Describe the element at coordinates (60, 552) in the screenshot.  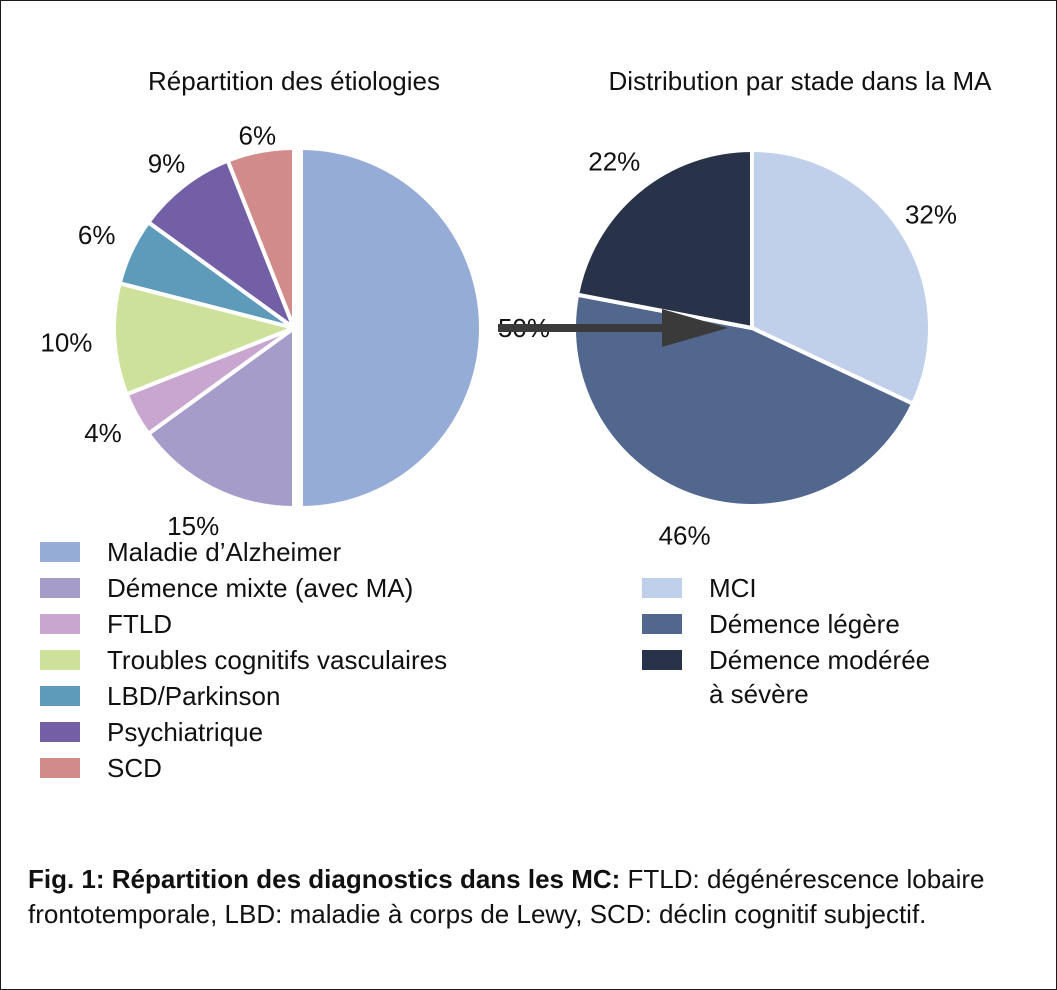
I see `legend-swatch-maladie-d-alzheimer` at that location.